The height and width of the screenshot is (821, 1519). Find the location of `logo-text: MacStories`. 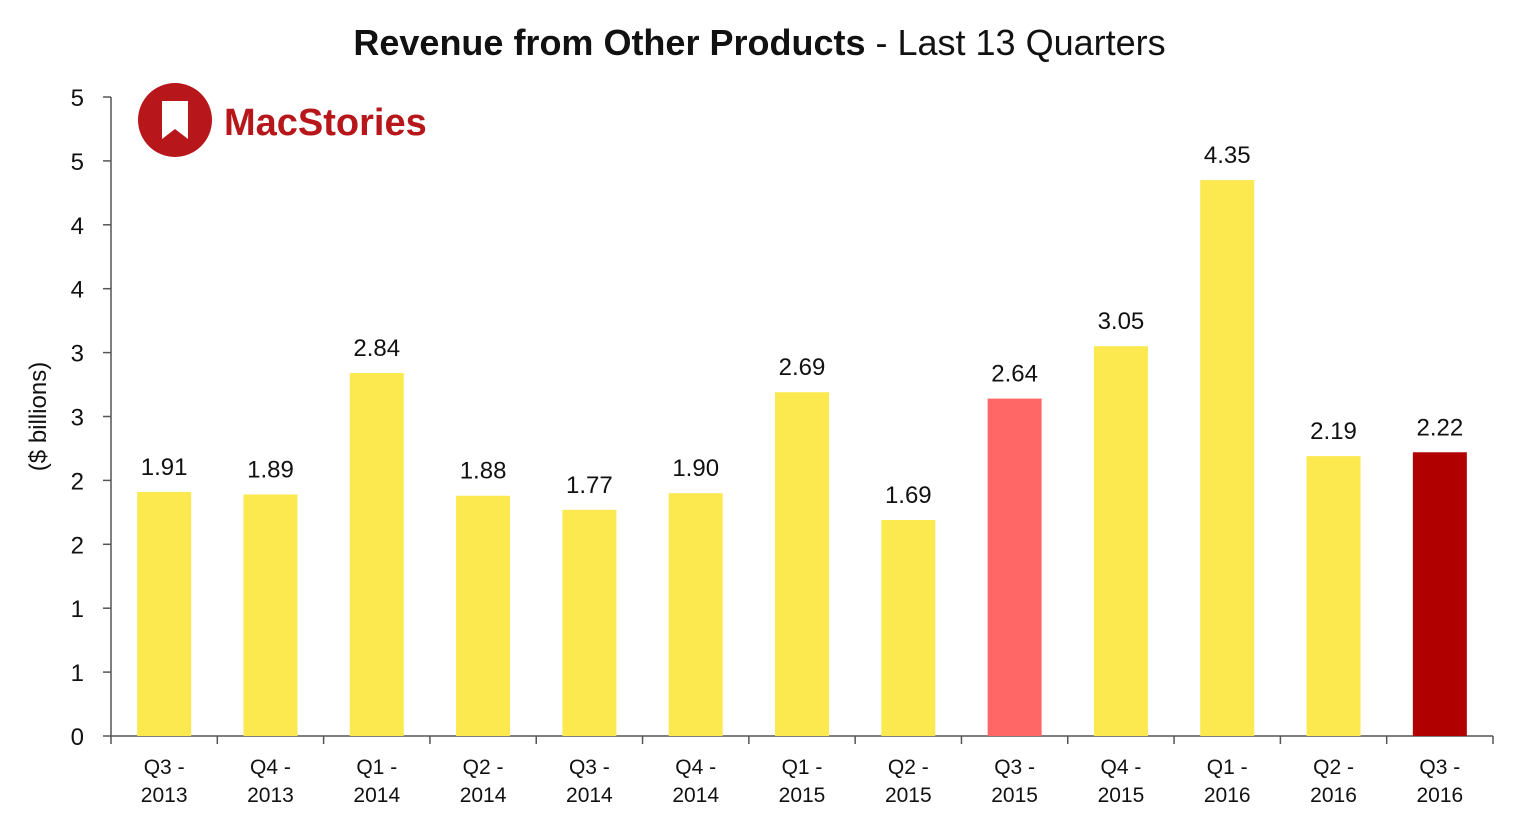

logo-text: MacStories is located at coordinates (325, 123).